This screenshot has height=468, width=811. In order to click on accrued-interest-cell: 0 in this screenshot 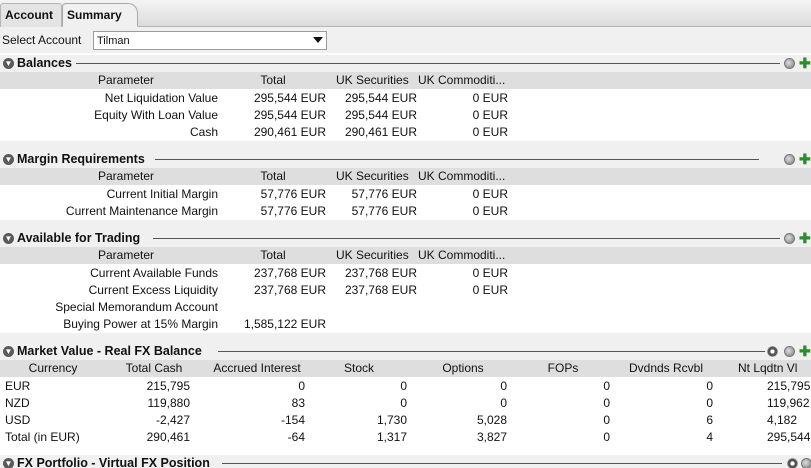, I will do `click(301, 386)`.